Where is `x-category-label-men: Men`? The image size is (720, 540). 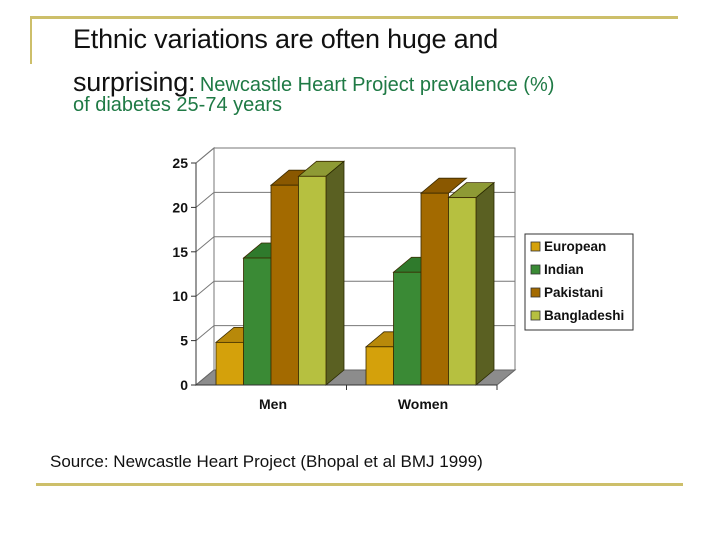 x-category-label-men: Men is located at coordinates (273, 404).